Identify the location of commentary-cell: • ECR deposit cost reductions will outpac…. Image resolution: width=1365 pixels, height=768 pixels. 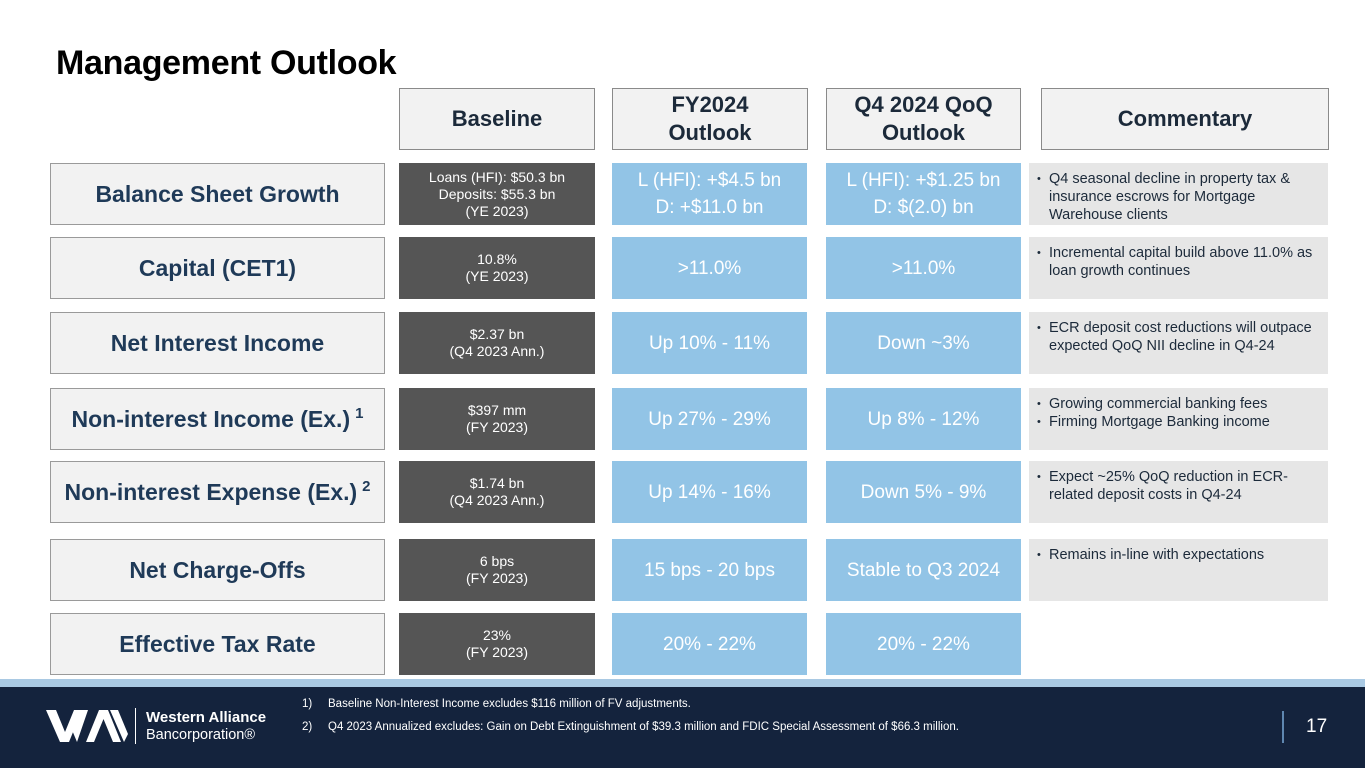
(1178, 343).